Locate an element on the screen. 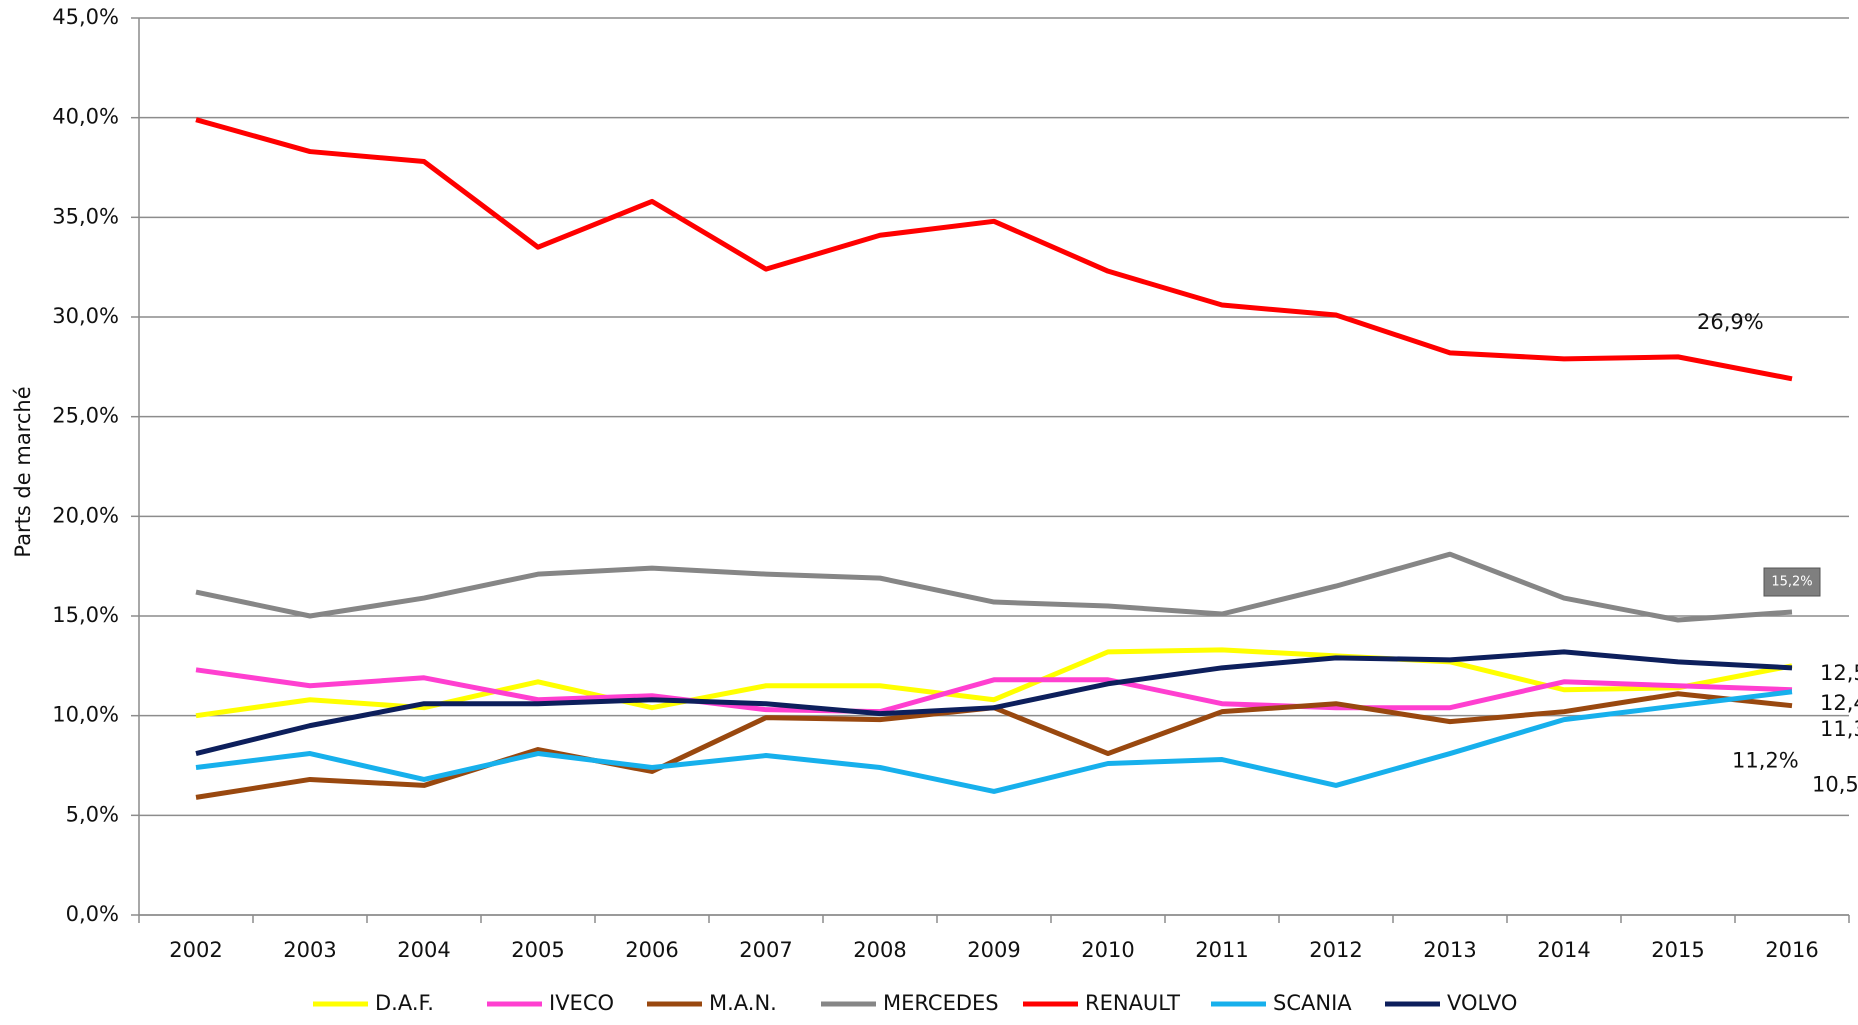 The width and height of the screenshot is (1858, 1025). x-tick-label: 2010 is located at coordinates (1107, 950).